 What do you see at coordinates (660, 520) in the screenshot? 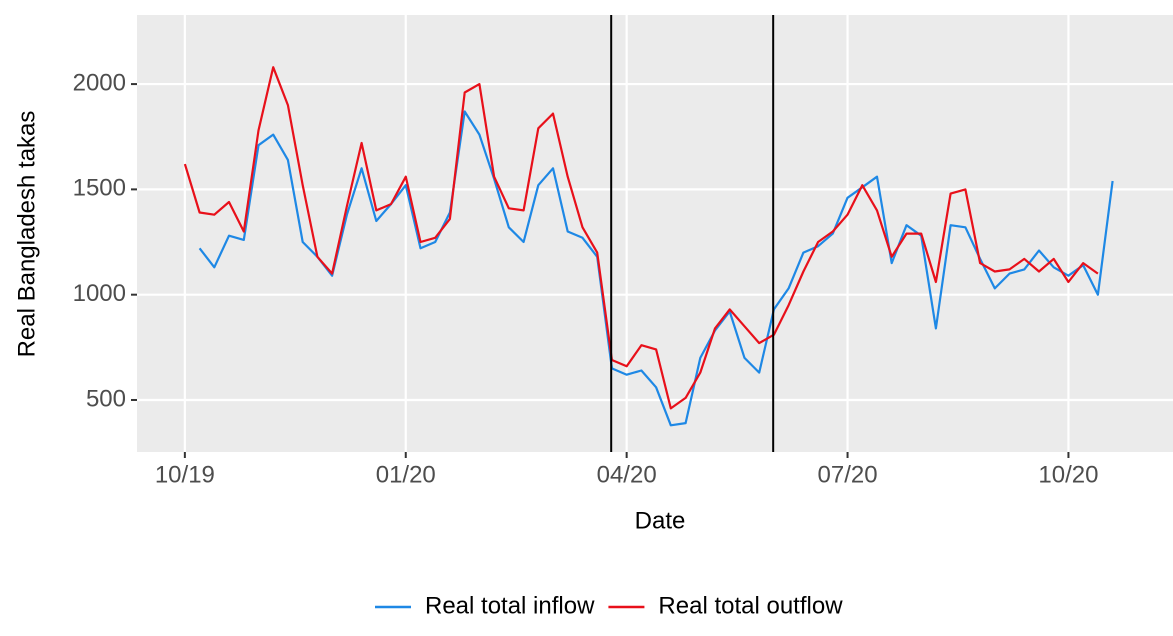
I see `x-axis-title: Date` at bounding box center [660, 520].